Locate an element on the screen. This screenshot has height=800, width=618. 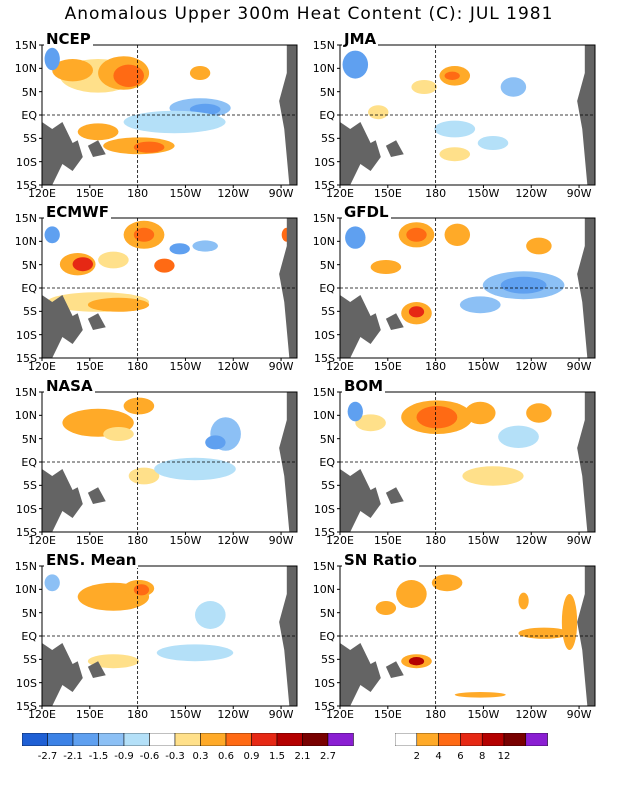
colorbar-tick-label: 0.9 is located at coordinates (251, 756).